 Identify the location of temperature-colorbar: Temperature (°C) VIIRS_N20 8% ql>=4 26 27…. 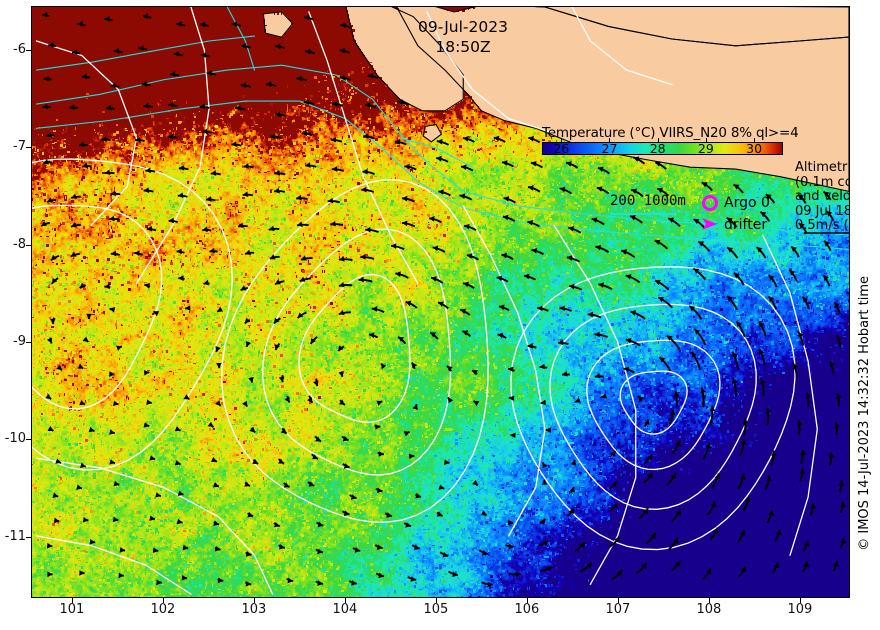
(670, 140).